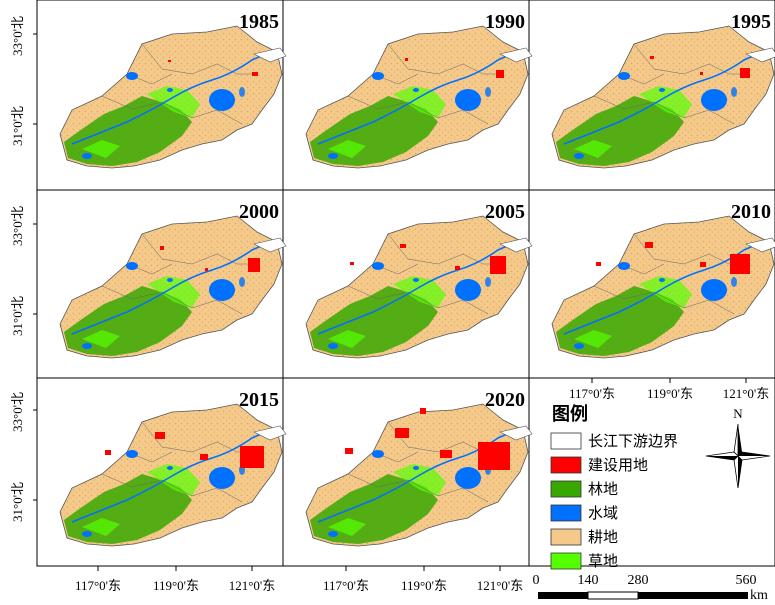 The width and height of the screenshot is (775, 605). I want to click on lat-label-33-row3: 33°0'北, so click(17, 412).